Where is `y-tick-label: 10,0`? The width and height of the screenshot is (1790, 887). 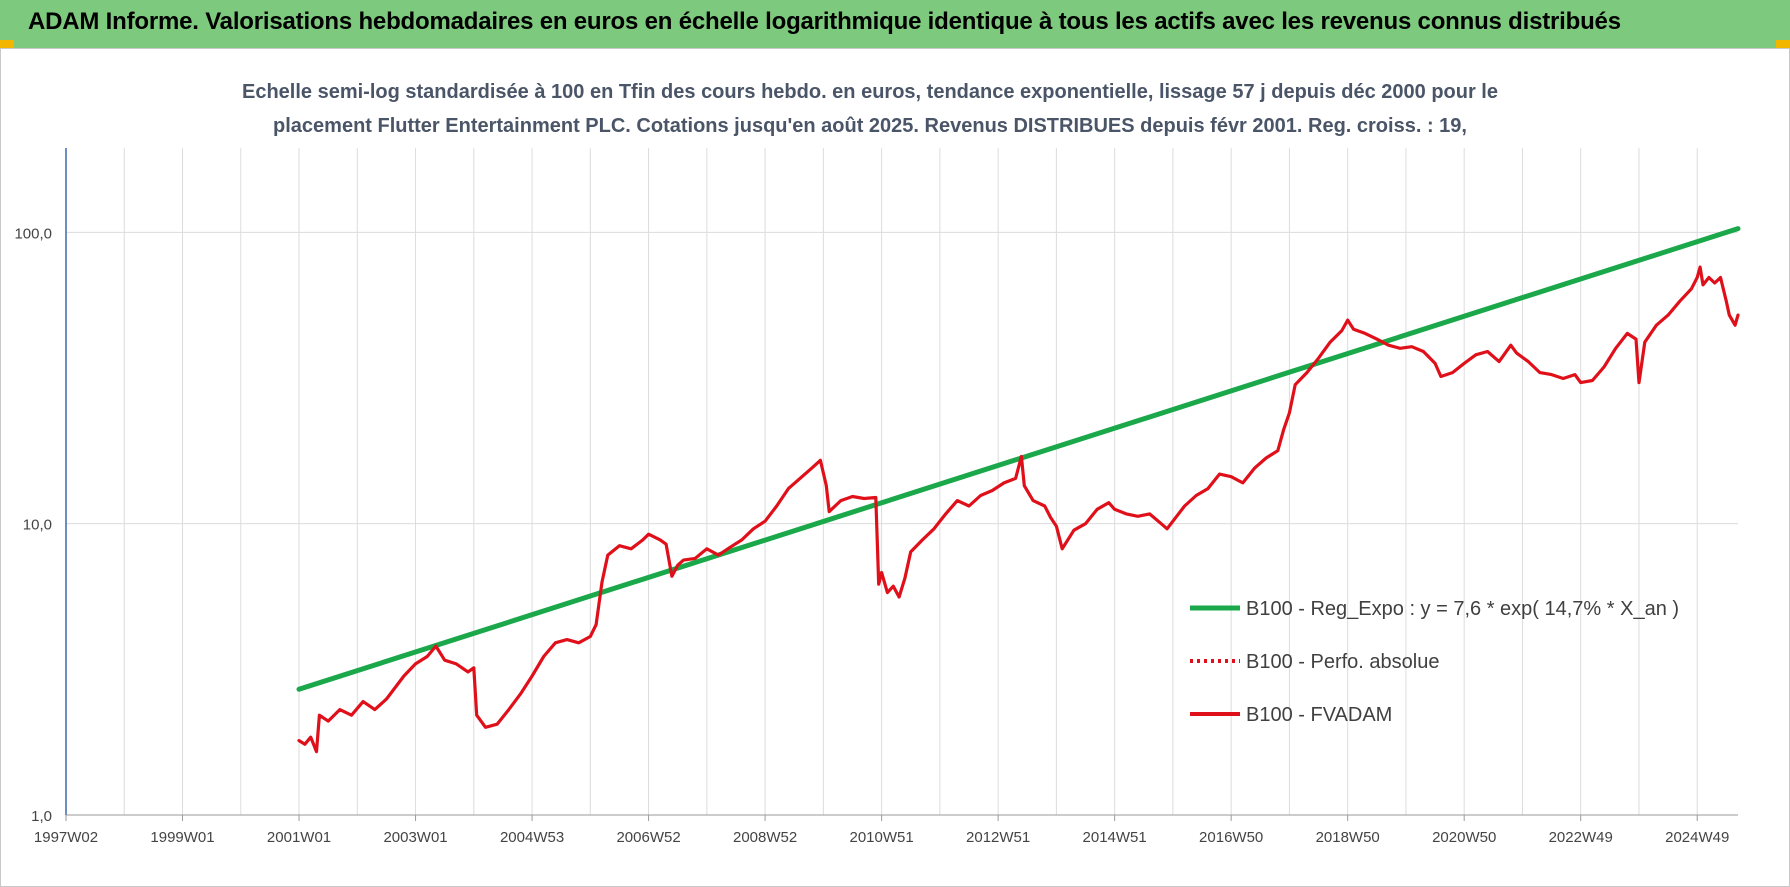
y-tick-label: 10,0 is located at coordinates (37, 525).